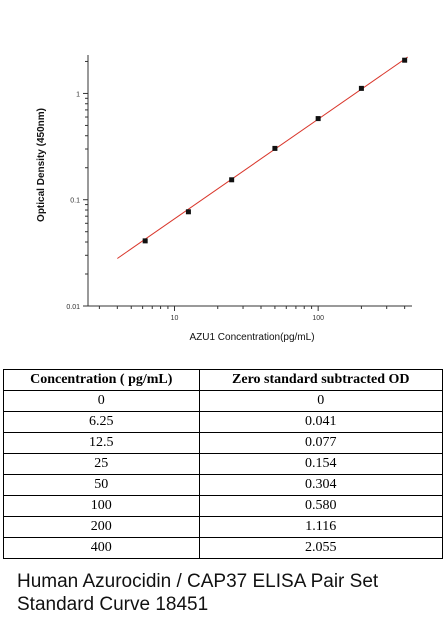  I want to click on x-tick-label: 100, so click(318, 318).